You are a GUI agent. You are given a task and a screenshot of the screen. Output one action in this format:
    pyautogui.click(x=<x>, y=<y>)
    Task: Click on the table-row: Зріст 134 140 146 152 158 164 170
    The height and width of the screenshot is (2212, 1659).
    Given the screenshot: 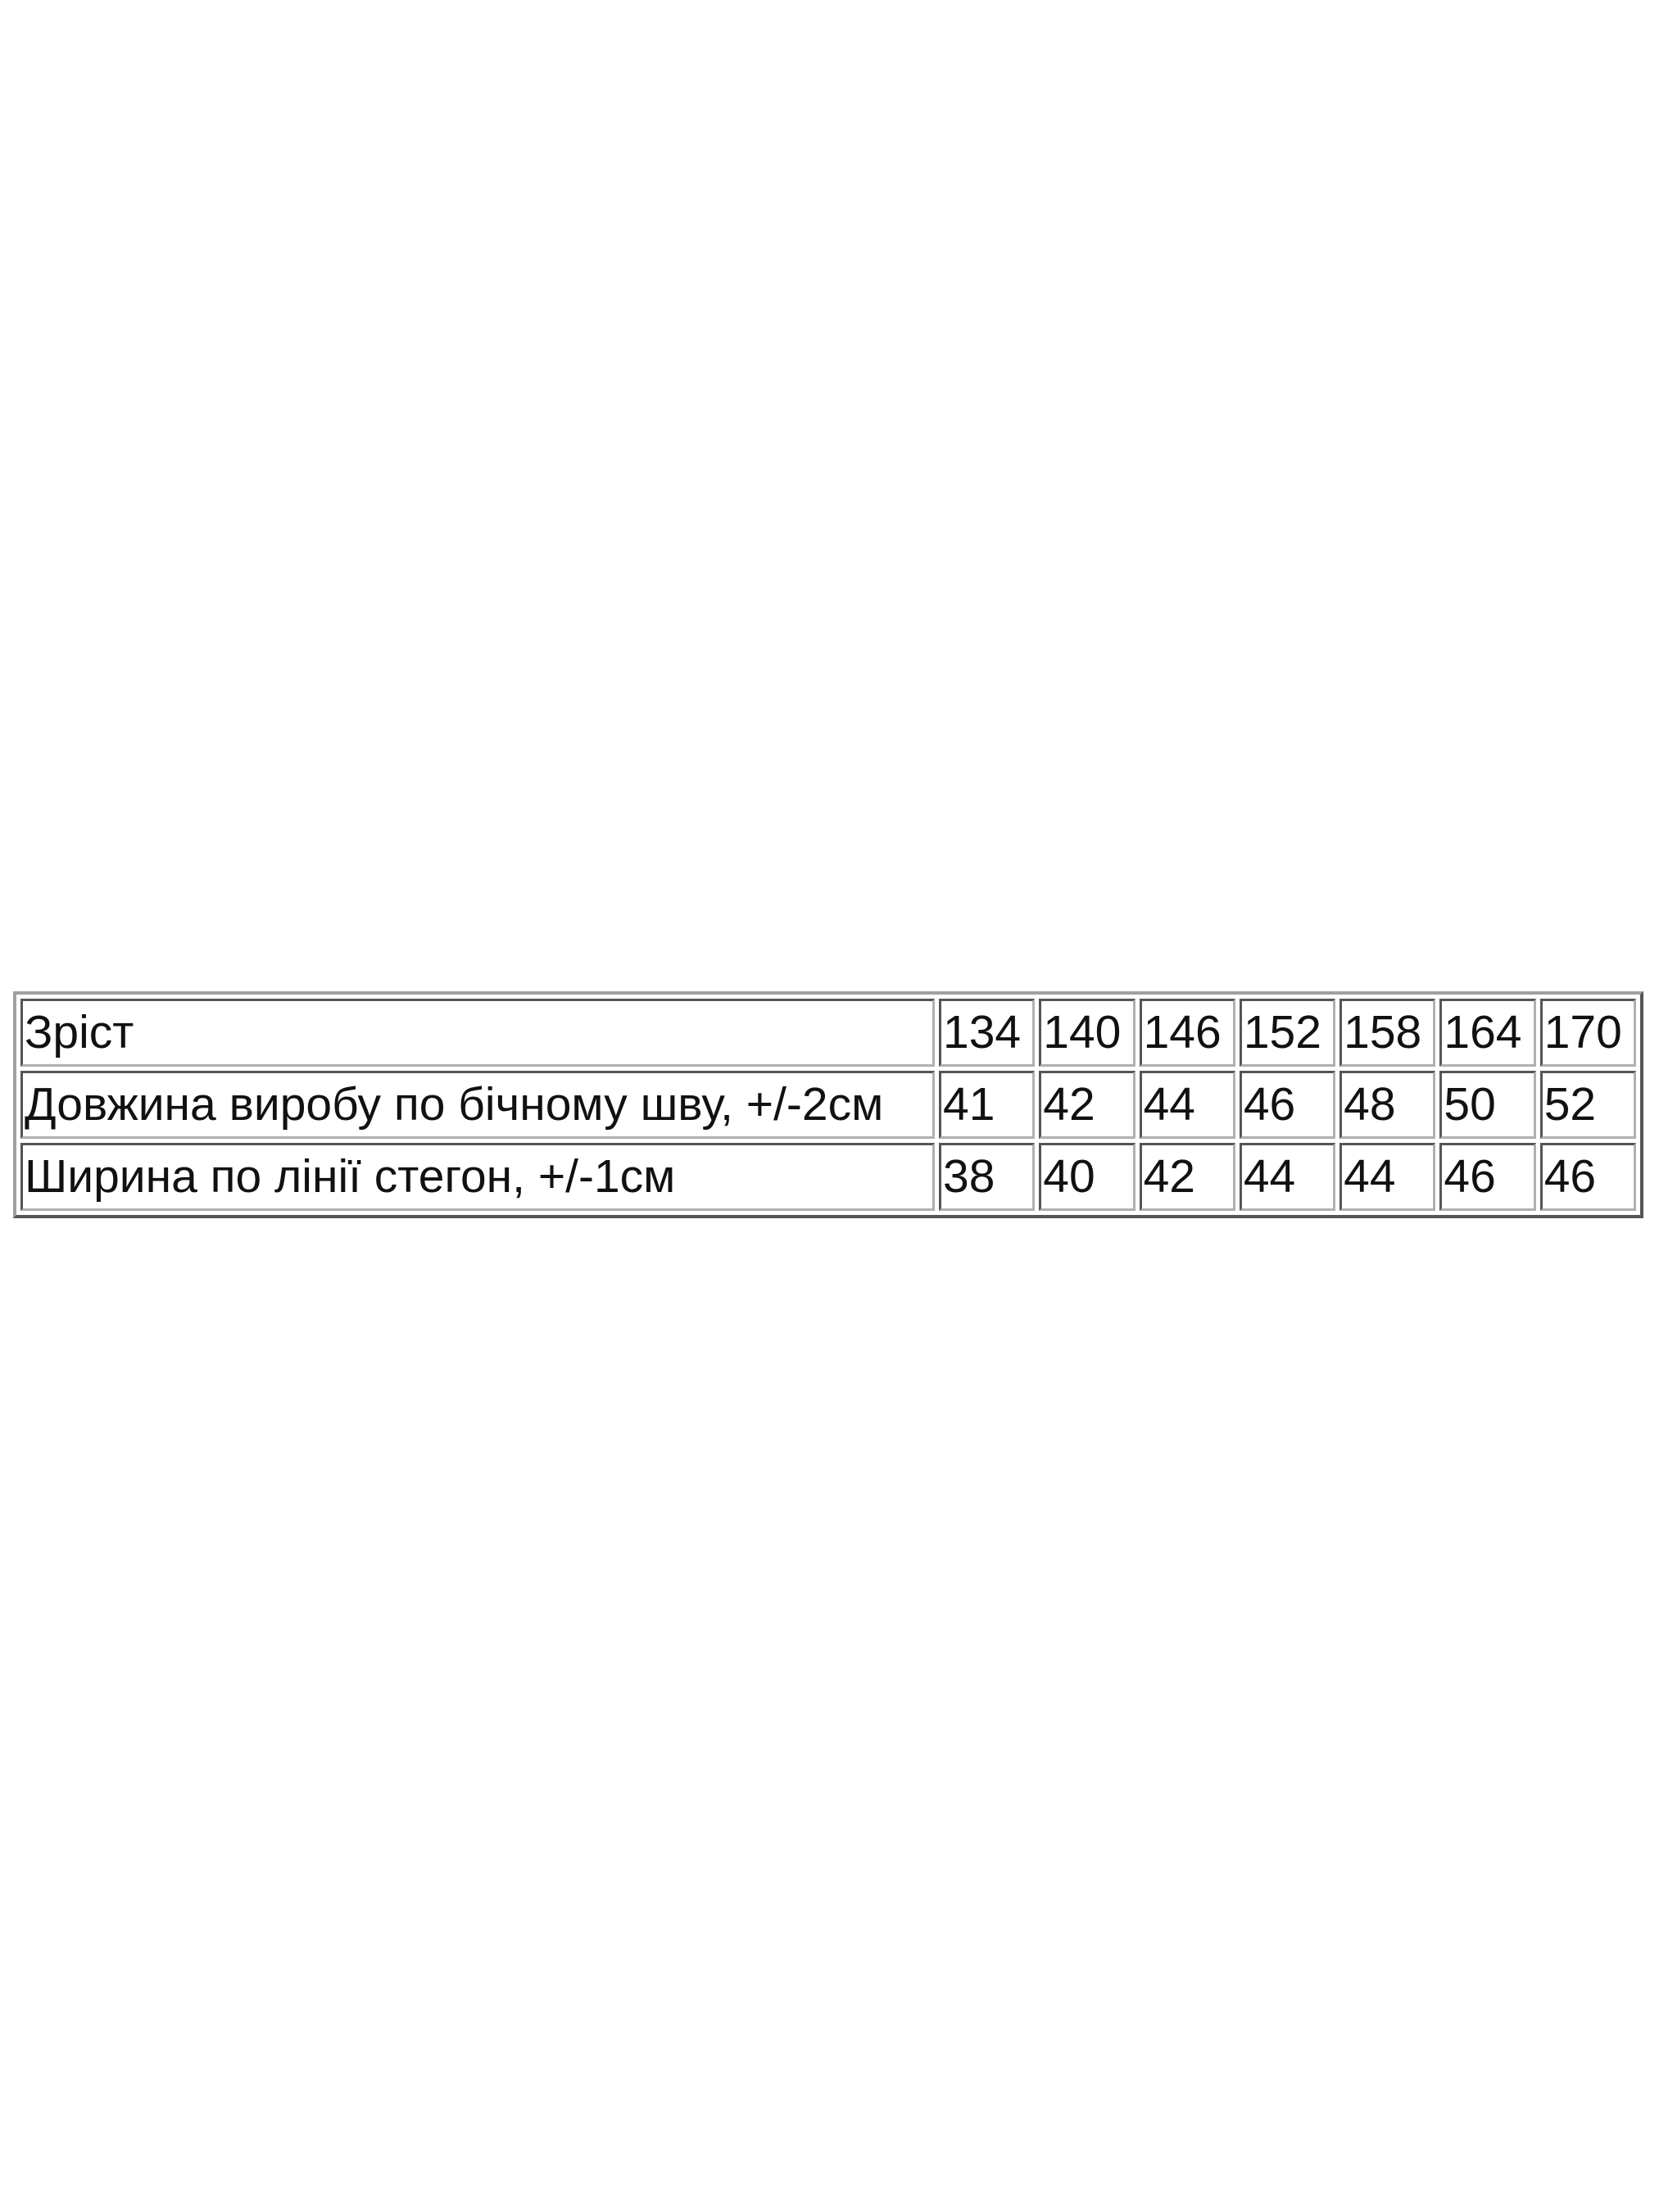 What is the action you would take?
    pyautogui.click(x=828, y=1033)
    